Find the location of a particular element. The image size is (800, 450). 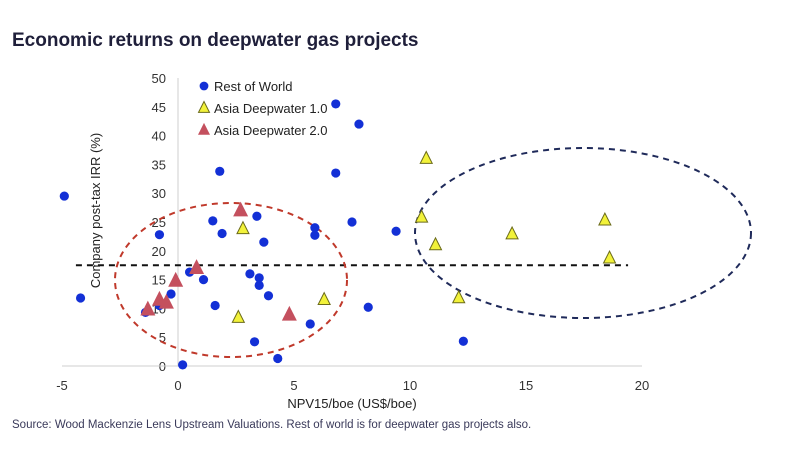

x-axis-title: NPV15/boe (US$/boe) is located at coordinates (351, 403).